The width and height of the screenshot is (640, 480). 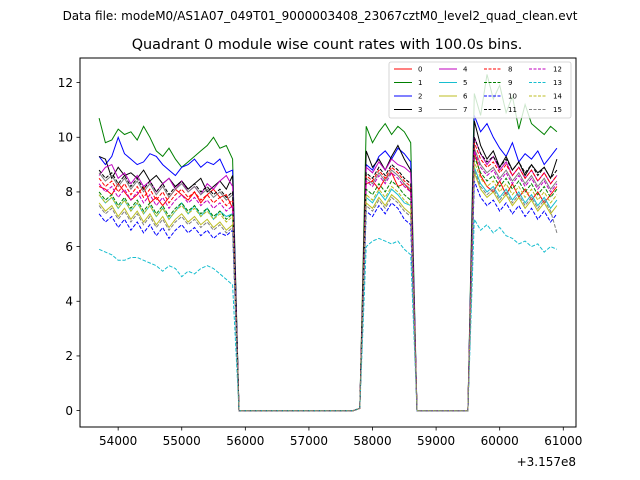 I want to click on legend-label: 4, so click(x=465, y=70).